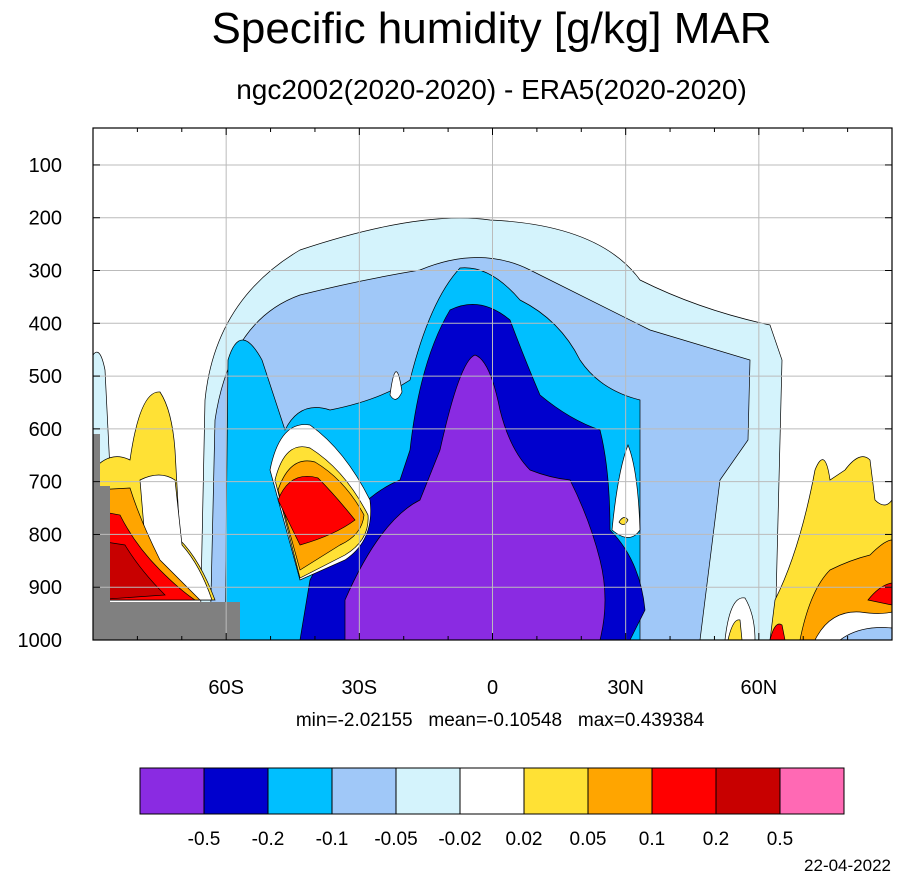 The image size is (901, 882). What do you see at coordinates (226, 688) in the screenshot?
I see `x-tick-label: 60S` at bounding box center [226, 688].